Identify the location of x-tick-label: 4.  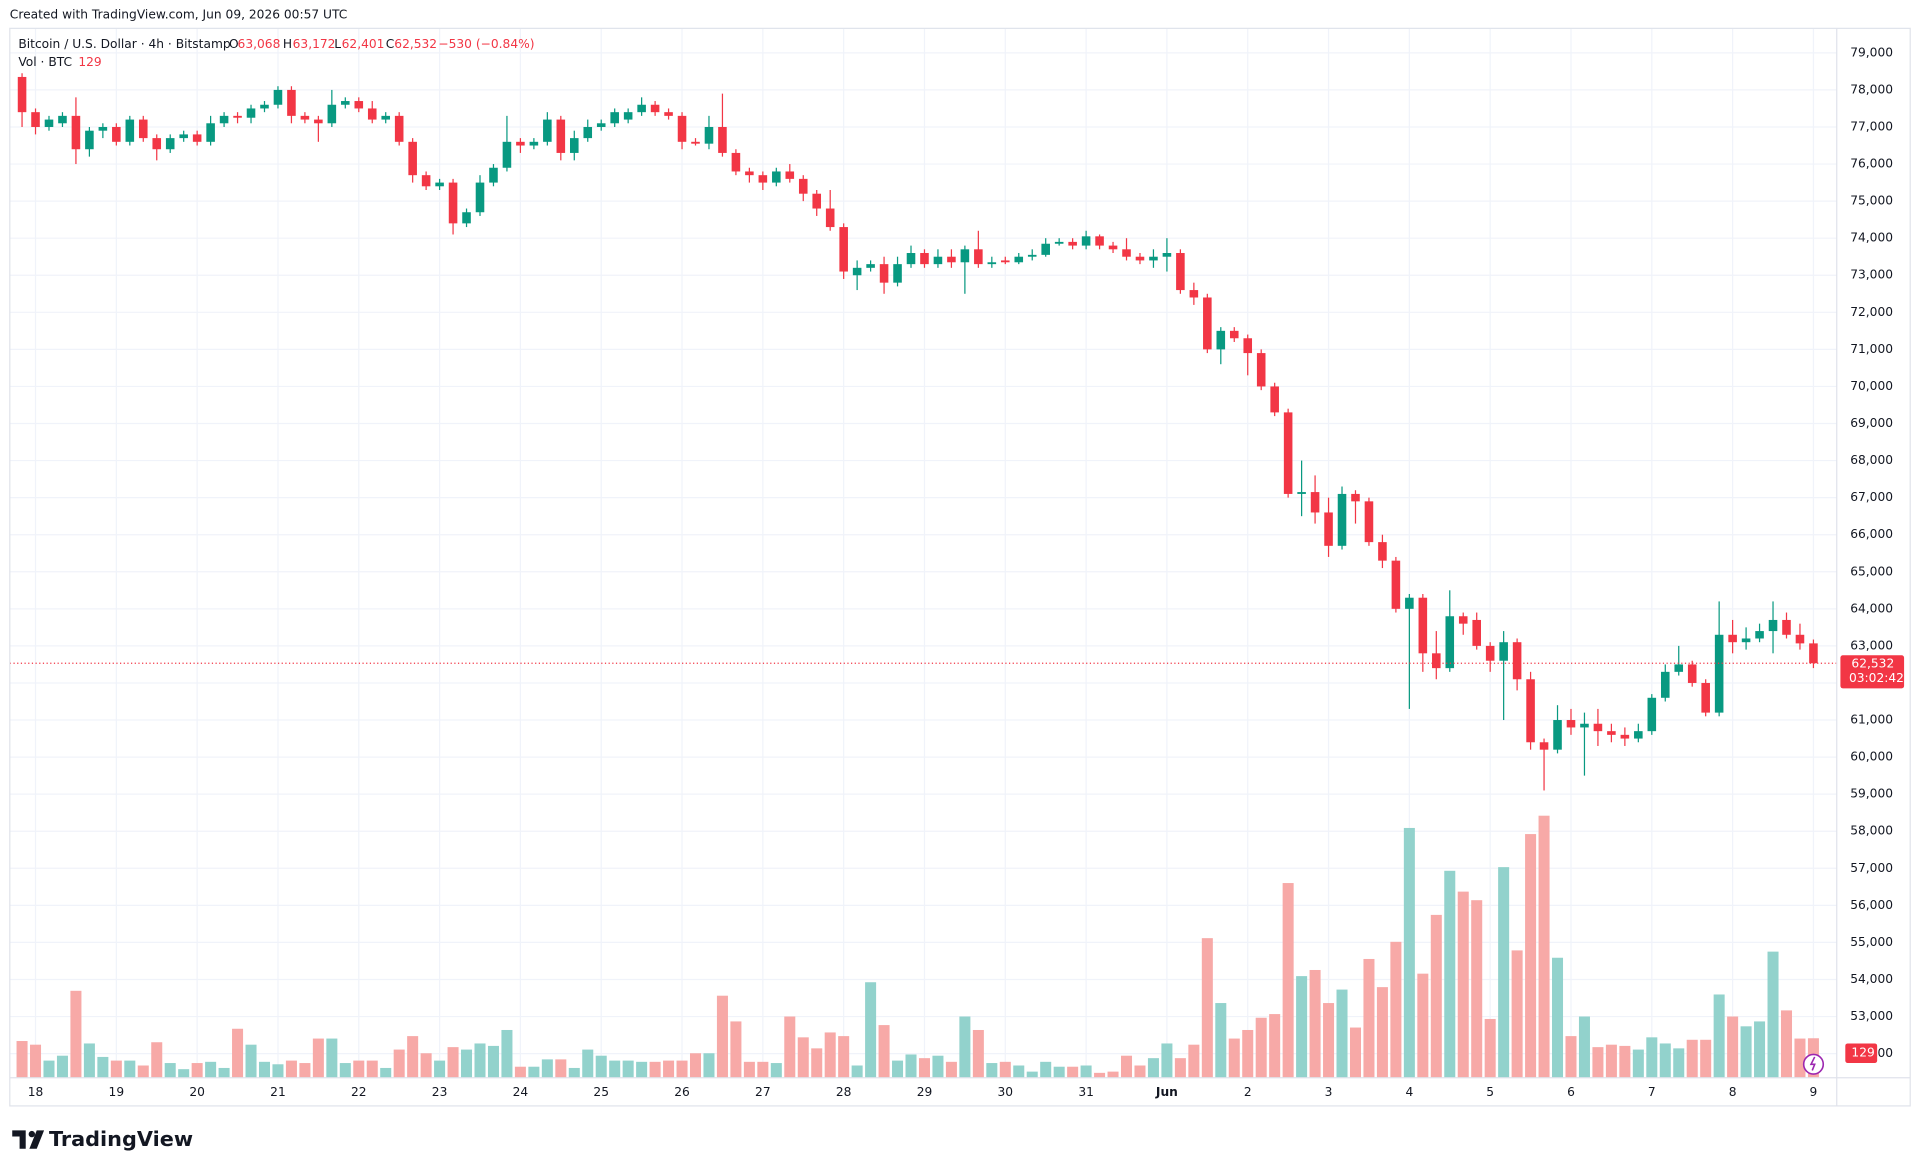
(1409, 1092).